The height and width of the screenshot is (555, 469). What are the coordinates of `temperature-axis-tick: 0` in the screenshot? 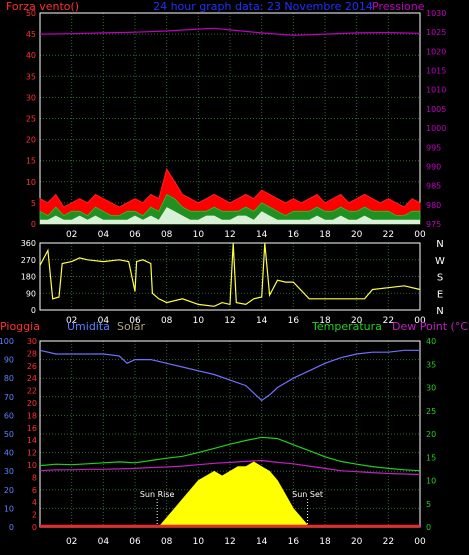 It's located at (428, 527).